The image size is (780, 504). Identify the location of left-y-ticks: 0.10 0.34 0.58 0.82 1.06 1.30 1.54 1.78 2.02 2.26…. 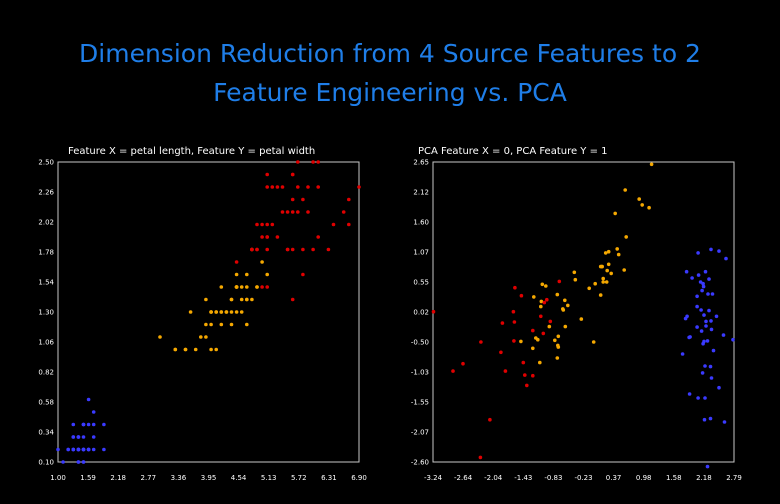
(46, 313).